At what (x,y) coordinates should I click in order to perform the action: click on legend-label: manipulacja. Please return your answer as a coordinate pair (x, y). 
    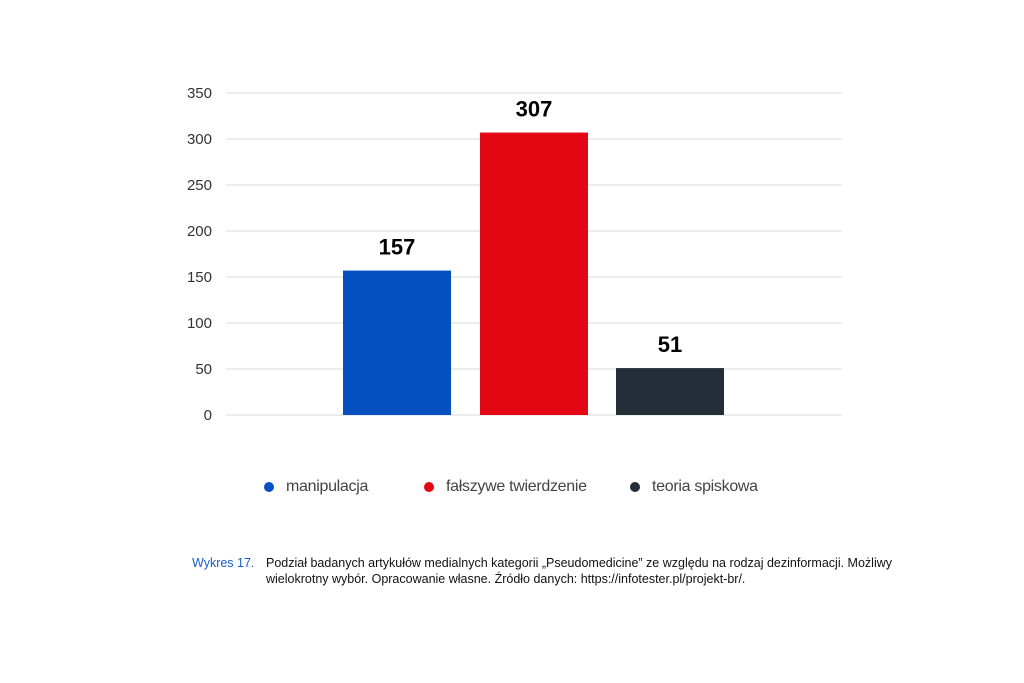
    Looking at the image, I should click on (327, 486).